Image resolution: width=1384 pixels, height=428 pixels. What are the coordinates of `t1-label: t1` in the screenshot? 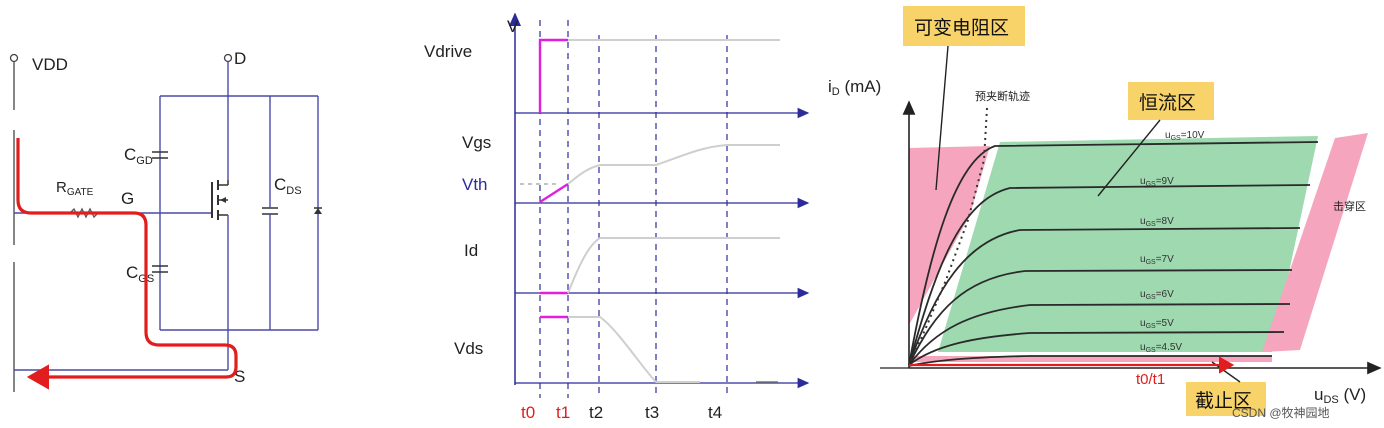 It's located at (563, 412).